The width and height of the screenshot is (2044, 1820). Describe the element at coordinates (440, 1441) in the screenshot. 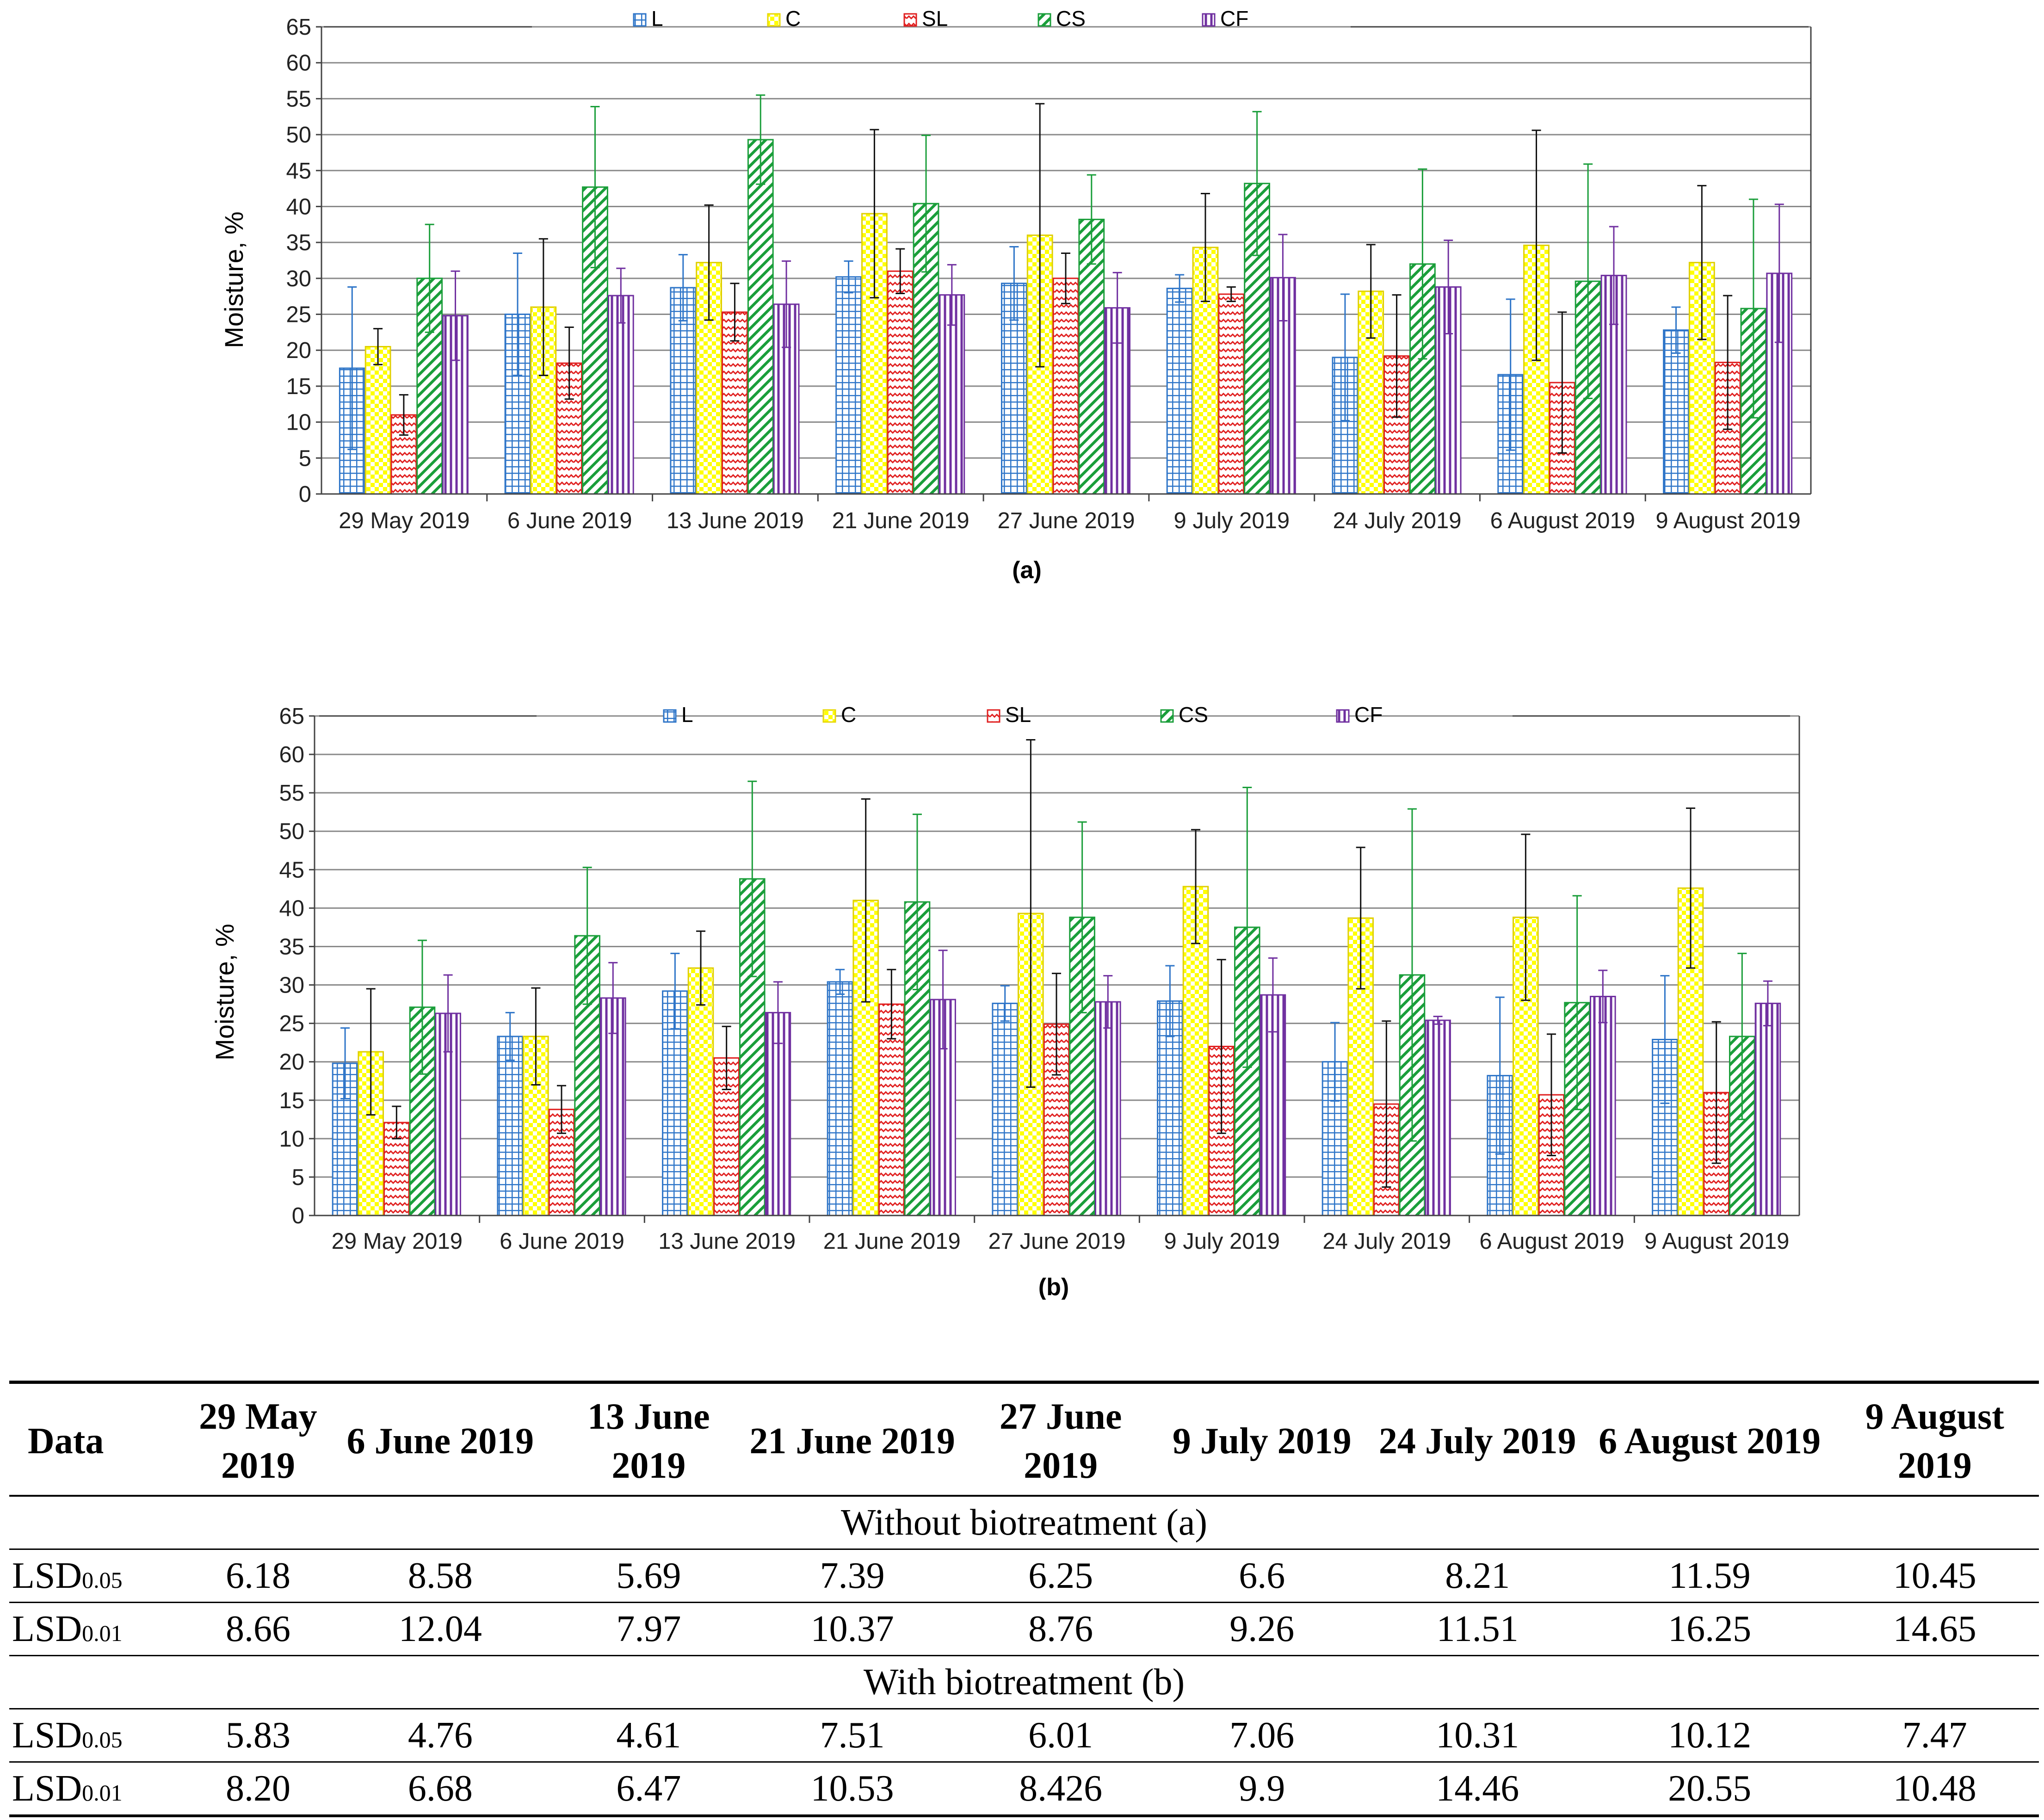

I see `header-cell: 6 June 2019` at that location.